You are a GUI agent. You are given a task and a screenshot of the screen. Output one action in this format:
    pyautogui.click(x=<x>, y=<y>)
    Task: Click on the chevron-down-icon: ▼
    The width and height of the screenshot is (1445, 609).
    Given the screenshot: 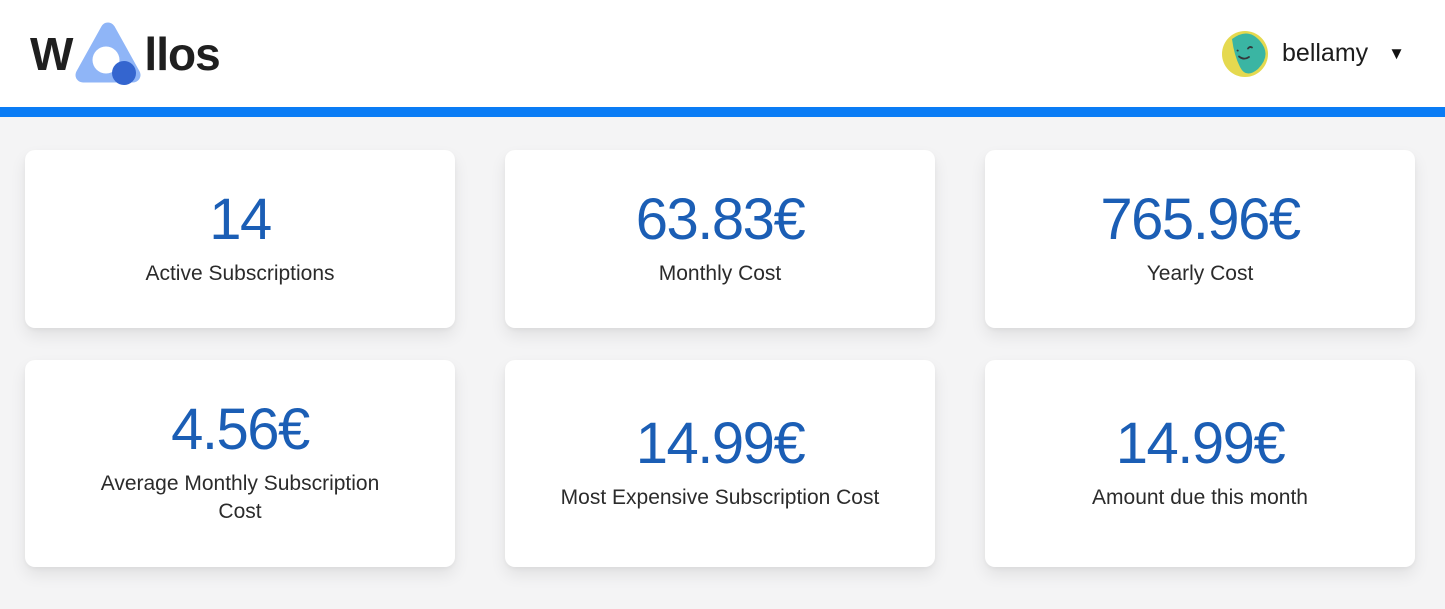 What is the action you would take?
    pyautogui.click(x=1396, y=53)
    